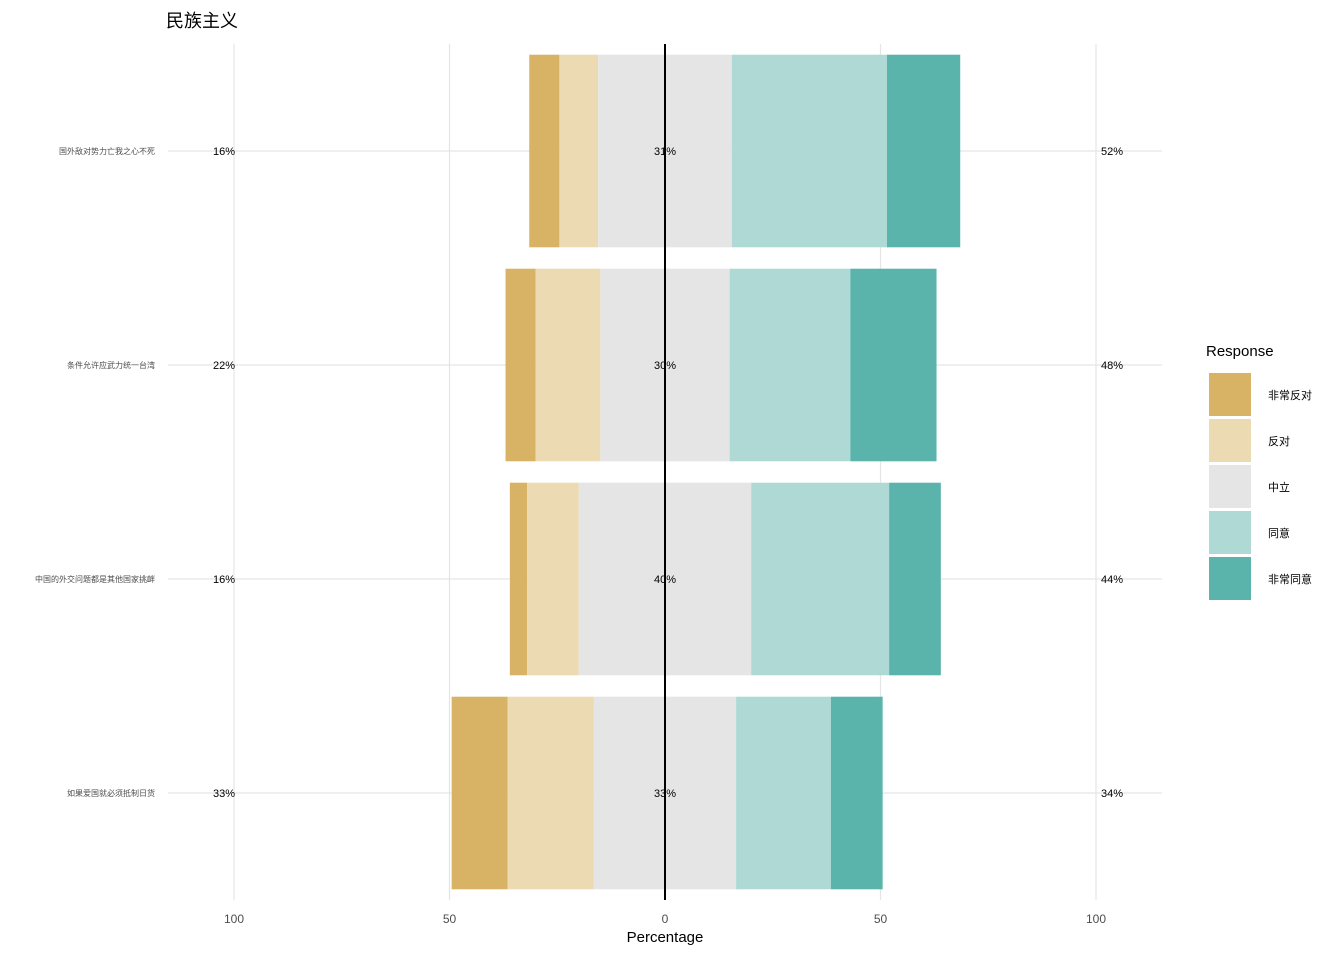  I want to click on y-tick-label: 国外敌对势力亡我之心不死, so click(107, 151).